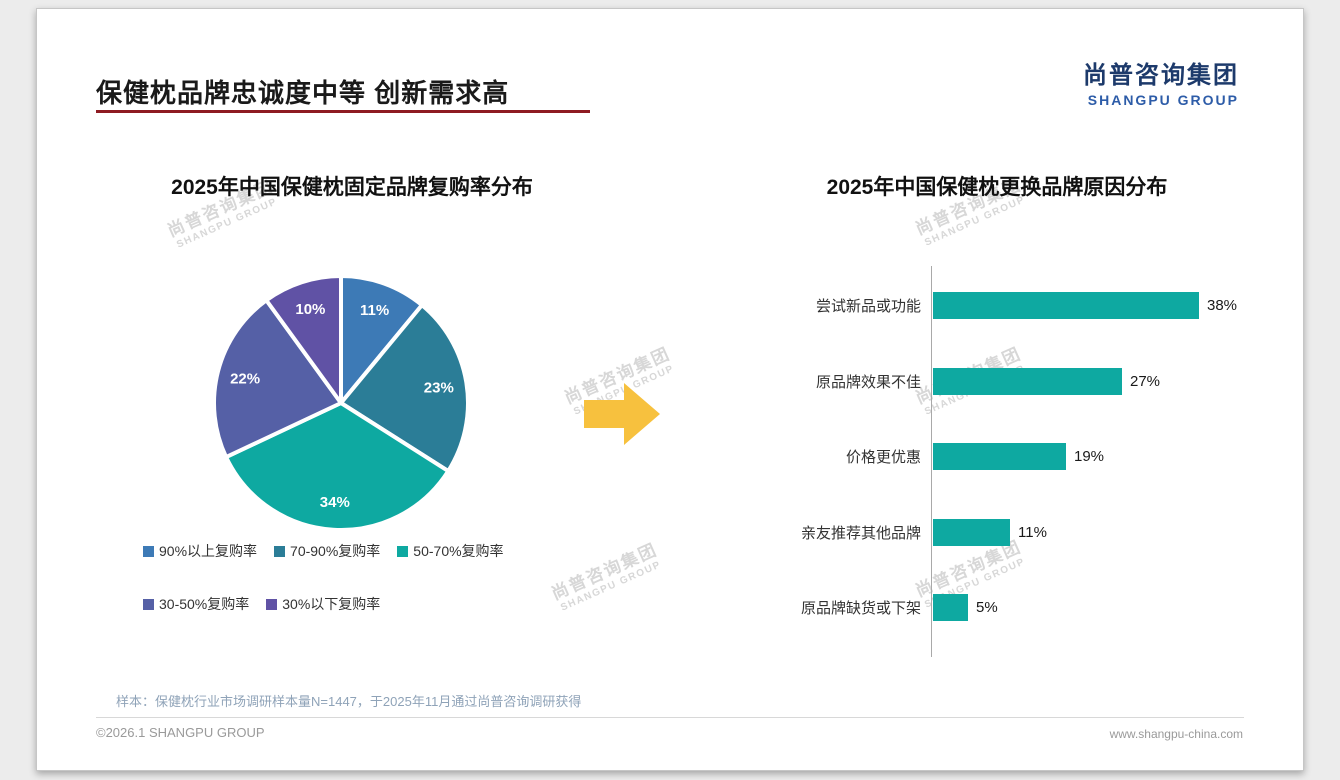 The width and height of the screenshot is (1340, 780). What do you see at coordinates (1222, 306) in the screenshot?
I see `bar-value-label: 38%` at bounding box center [1222, 306].